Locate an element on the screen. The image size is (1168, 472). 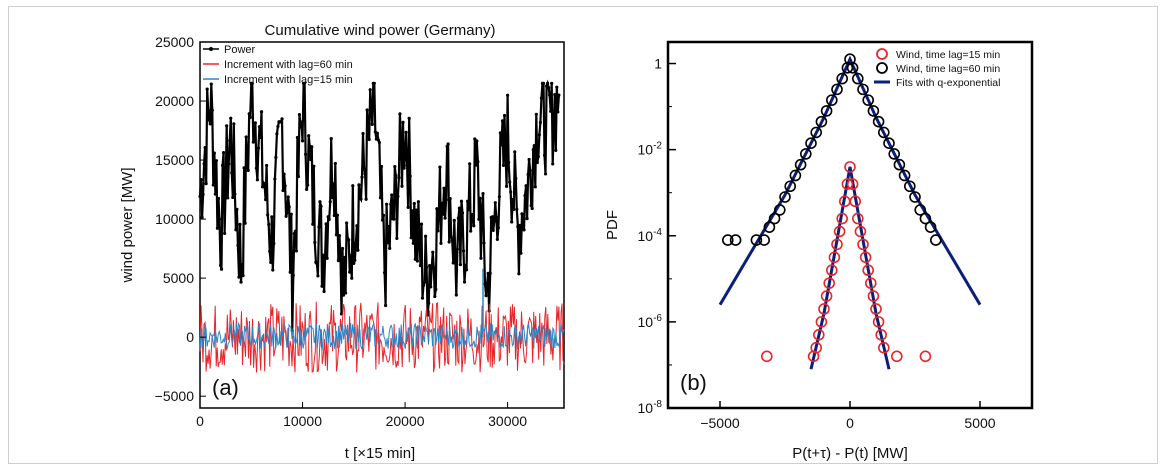
x-tick-label: 0 is located at coordinates (200, 421).